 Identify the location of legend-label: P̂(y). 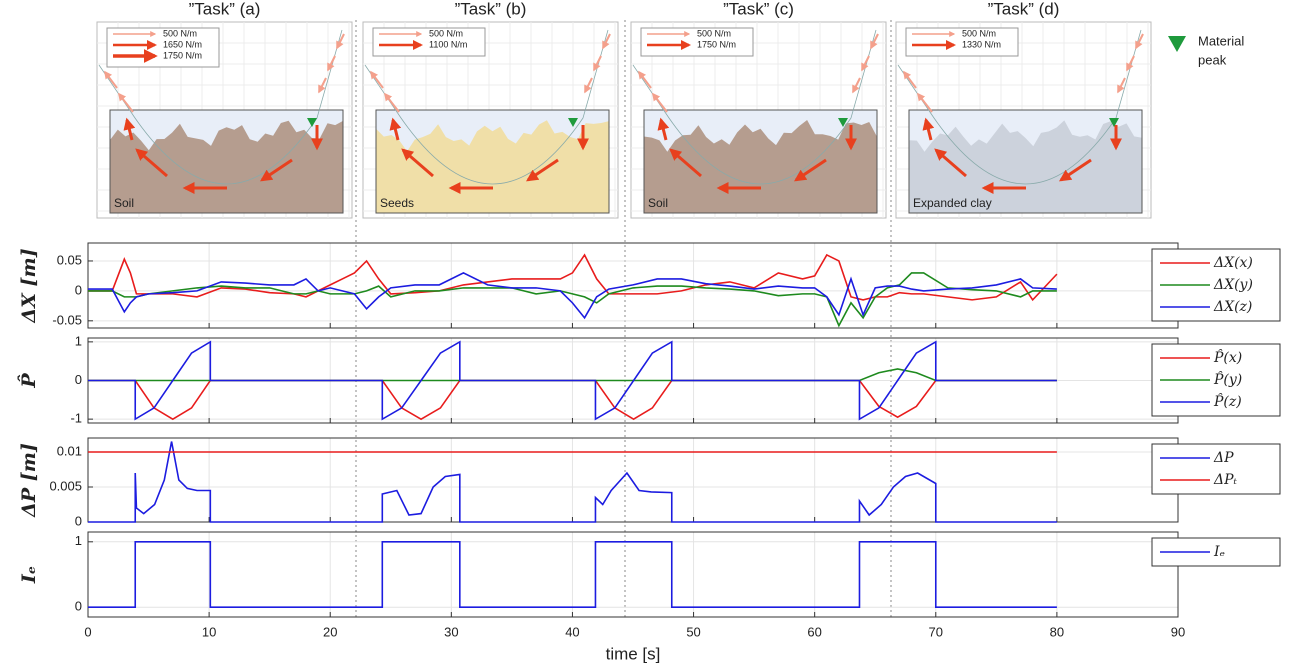
(1227, 379).